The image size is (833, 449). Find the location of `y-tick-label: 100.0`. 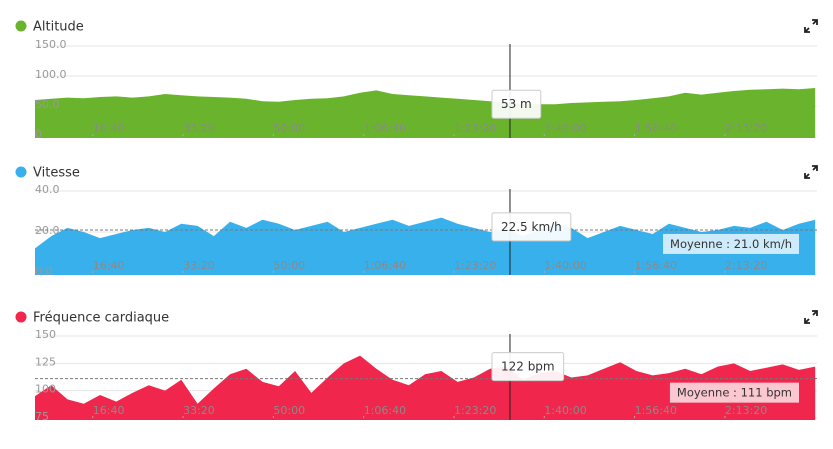

y-tick-label: 100.0 is located at coordinates (51, 74).